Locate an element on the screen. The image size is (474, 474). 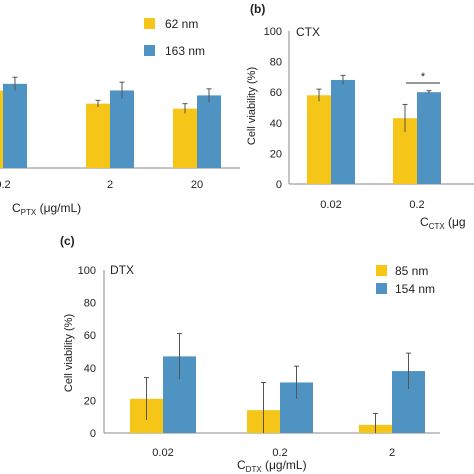
panel-b-y-axis-title: Cell viability (%) is located at coordinates (252, 106).